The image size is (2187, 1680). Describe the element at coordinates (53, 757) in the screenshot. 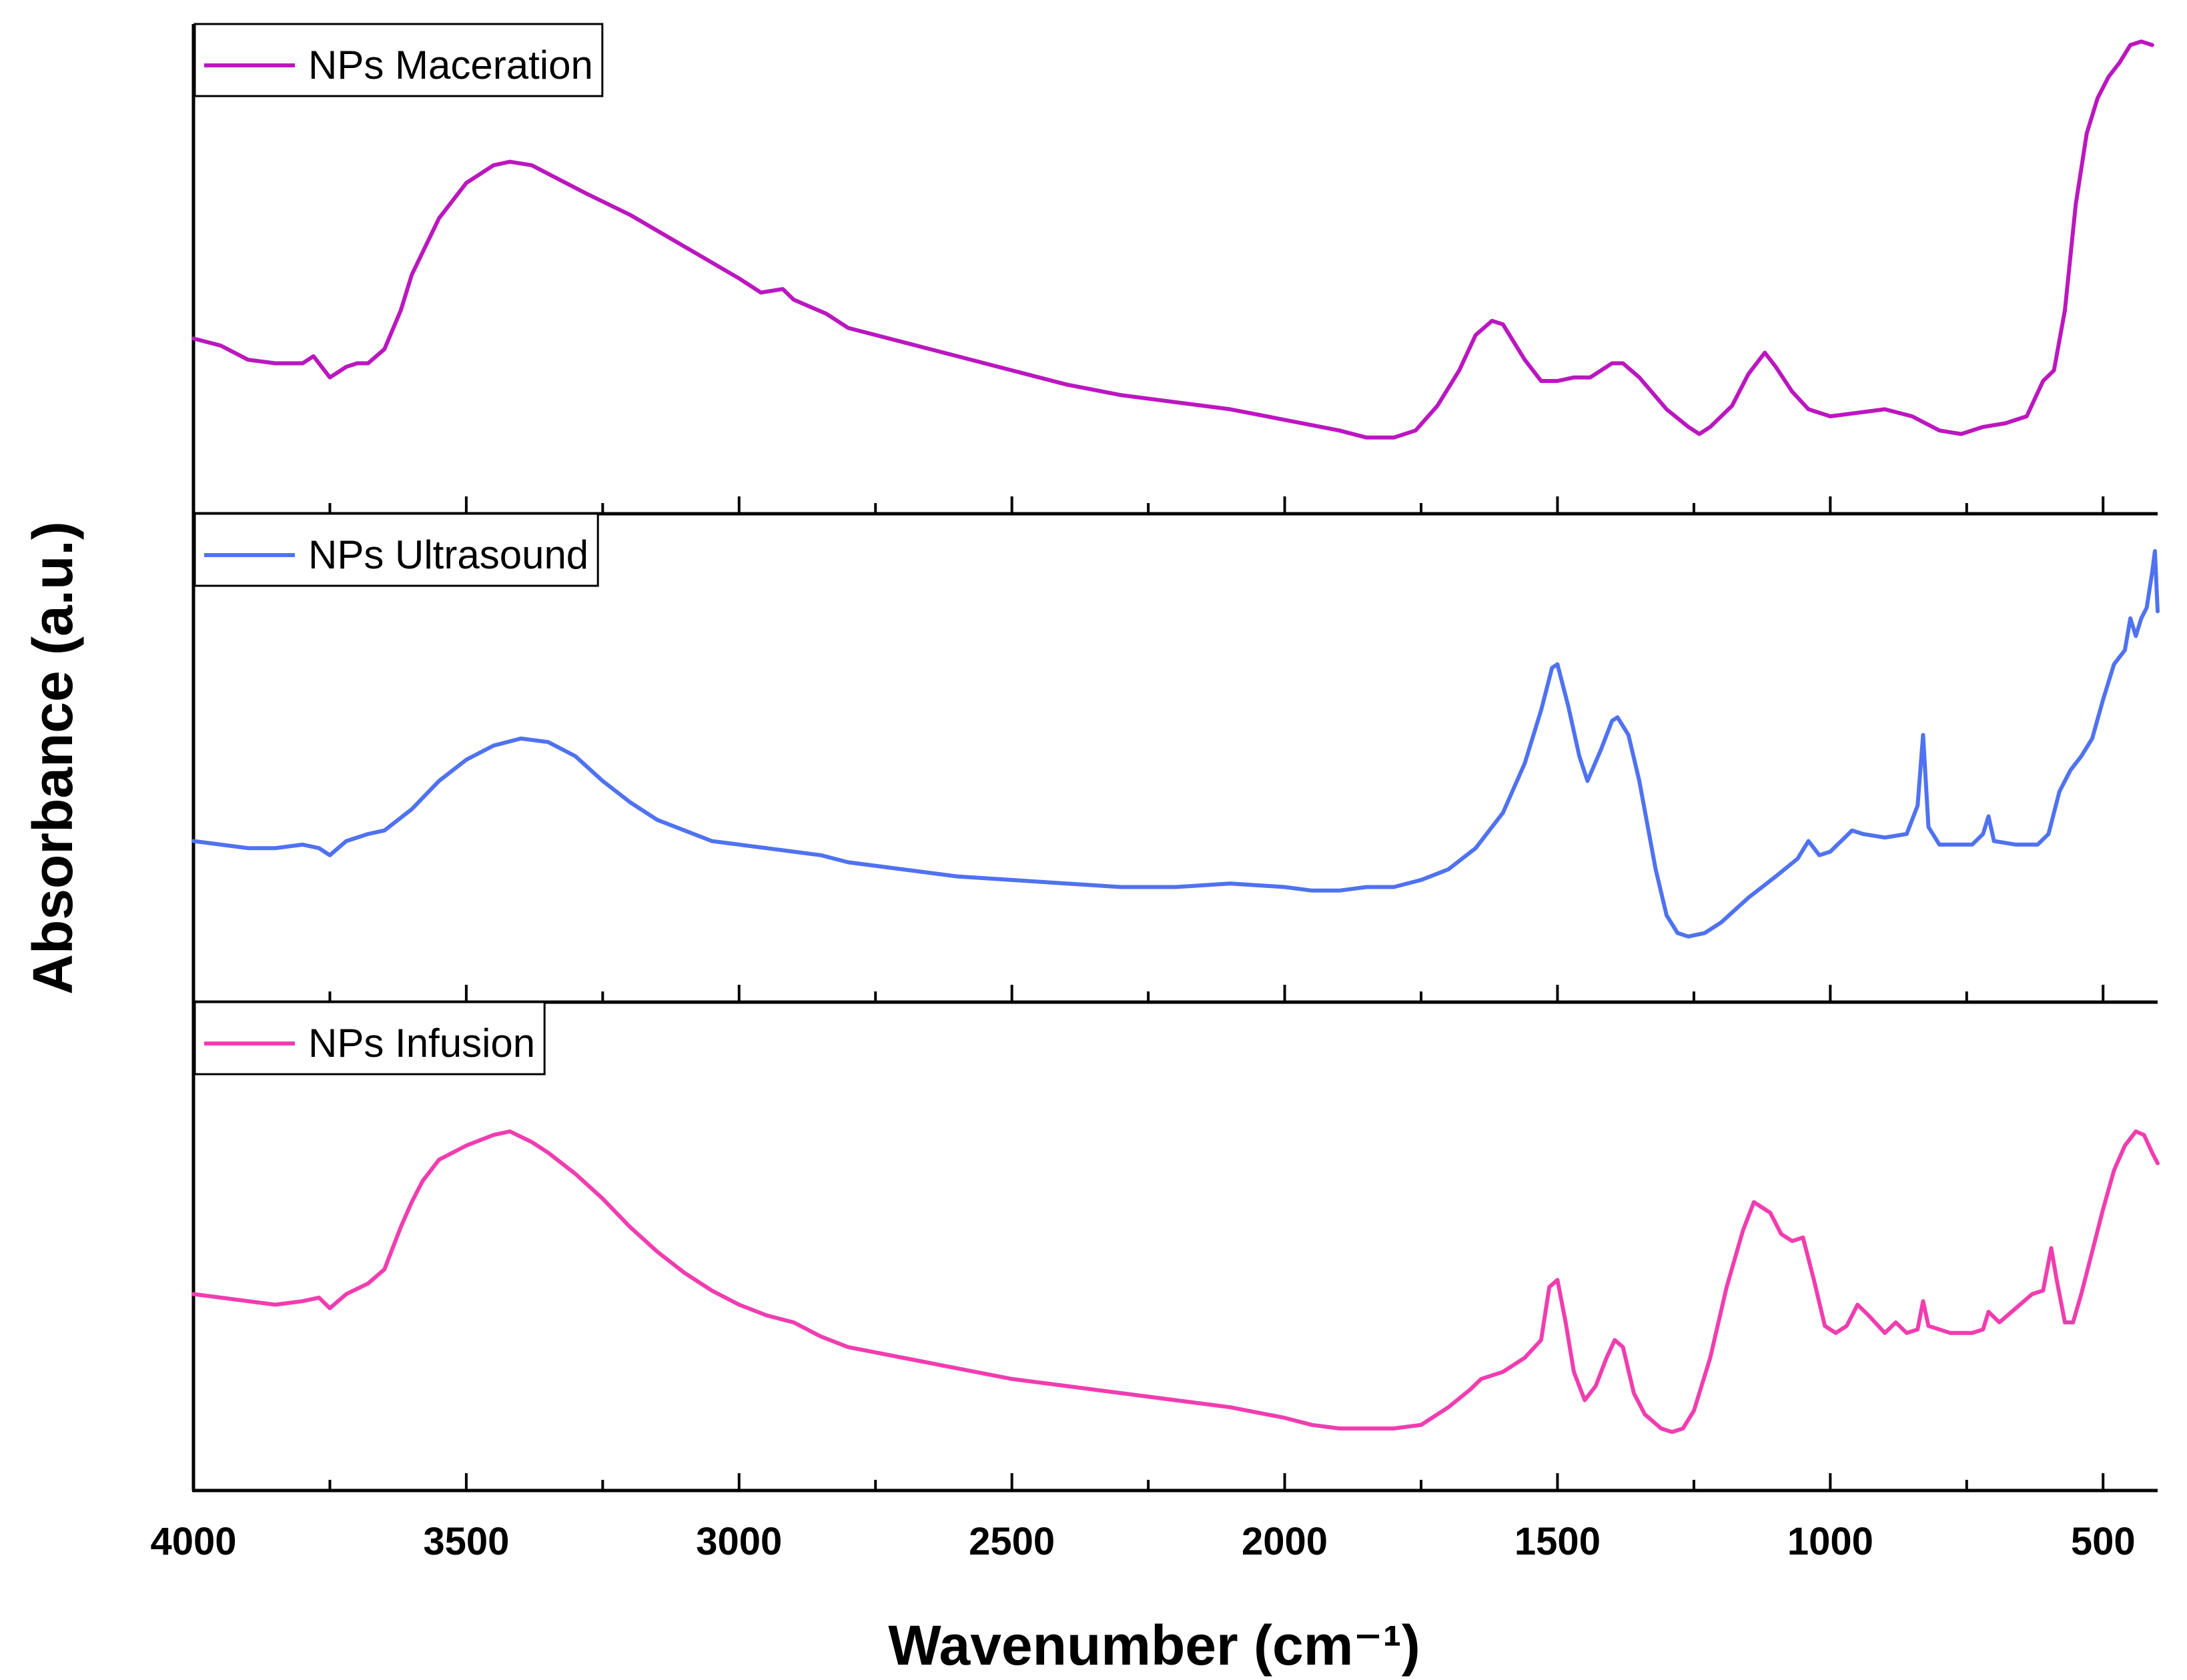

I see `y-axis-label: Absorbance (a.u.)` at that location.